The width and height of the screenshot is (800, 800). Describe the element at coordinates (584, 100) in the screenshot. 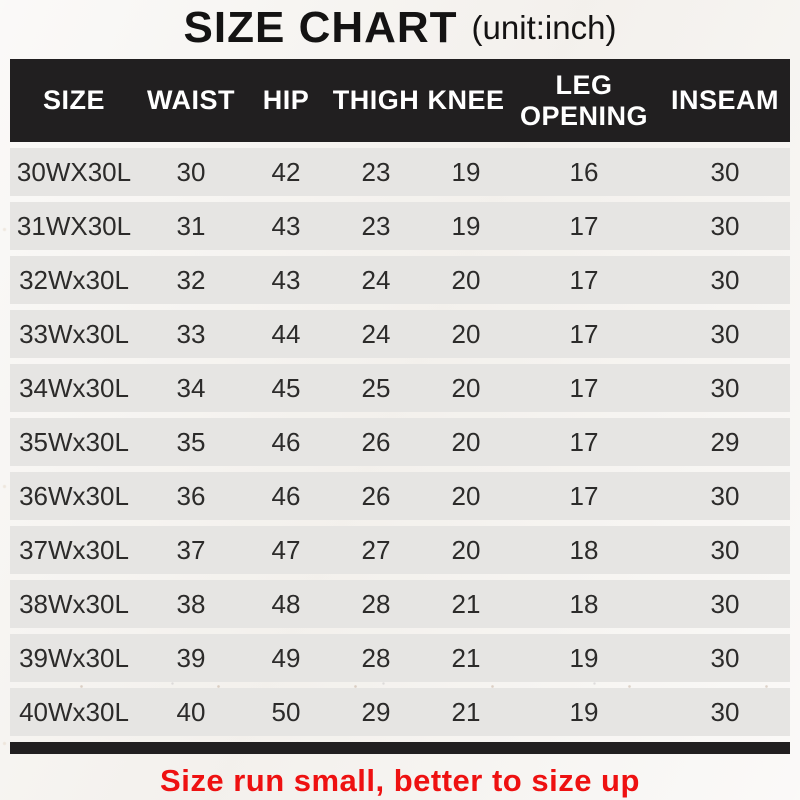

I see `header-cell-leg-opening: LEG OPENING` at that location.